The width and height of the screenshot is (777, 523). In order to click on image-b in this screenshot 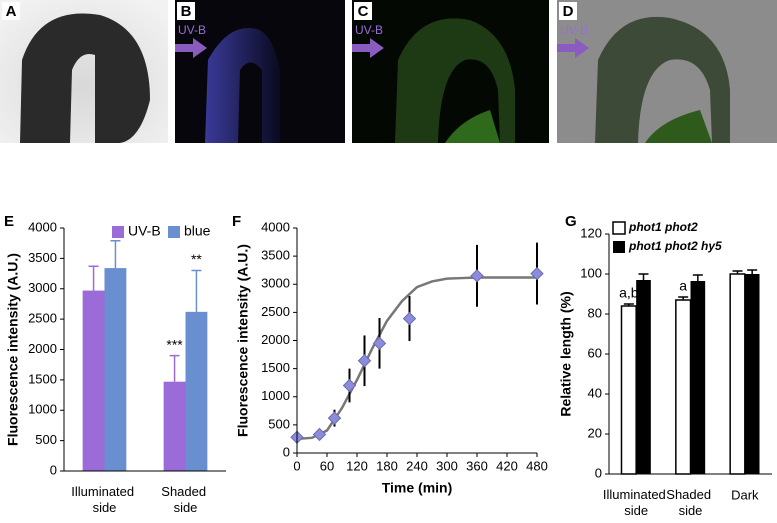, I will do `click(260, 71)`.